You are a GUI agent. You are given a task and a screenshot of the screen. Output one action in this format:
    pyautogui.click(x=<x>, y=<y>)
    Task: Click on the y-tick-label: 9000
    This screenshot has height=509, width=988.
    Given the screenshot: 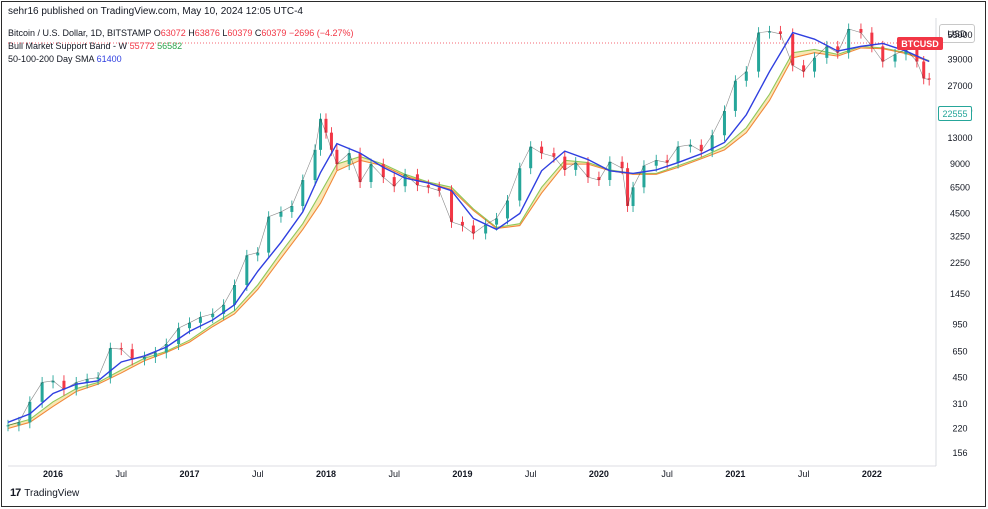 What is the action you would take?
    pyautogui.click(x=960, y=164)
    